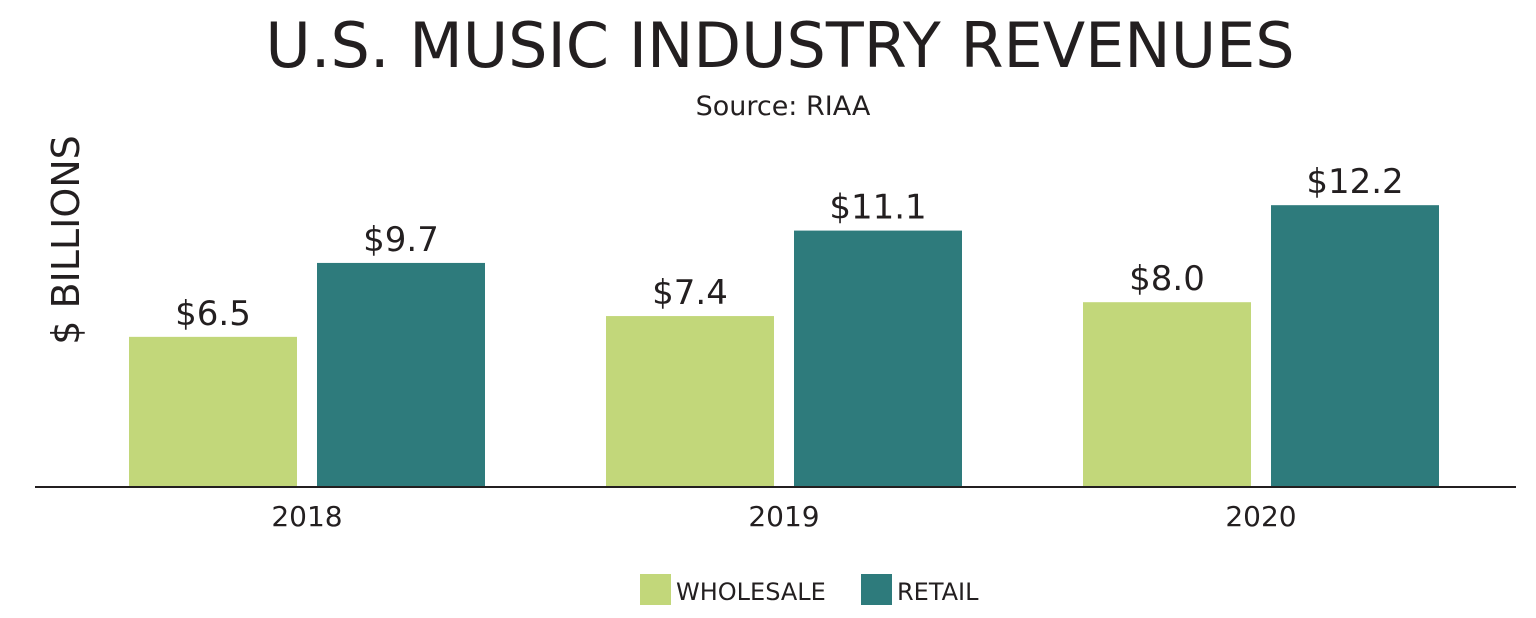  What do you see at coordinates (66, 240) in the screenshot?
I see `y-axis-label: $ BILLIONS` at bounding box center [66, 240].